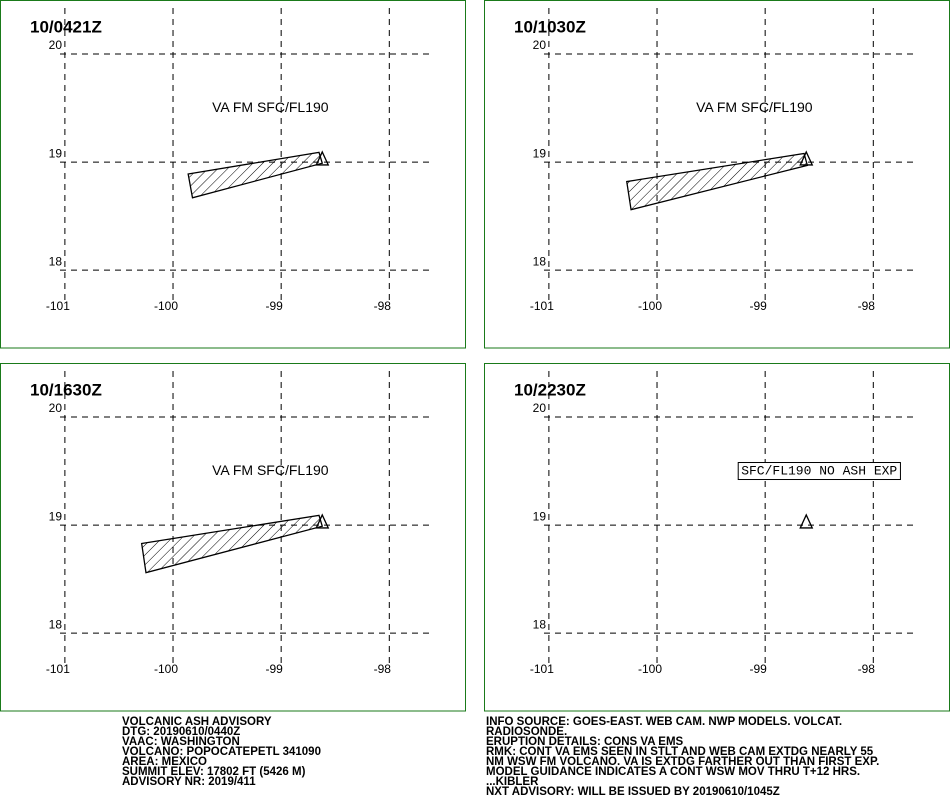  What do you see at coordinates (181, 732) in the screenshot?
I see `advisory-line: DTG: 20190610/0440Z` at bounding box center [181, 732].